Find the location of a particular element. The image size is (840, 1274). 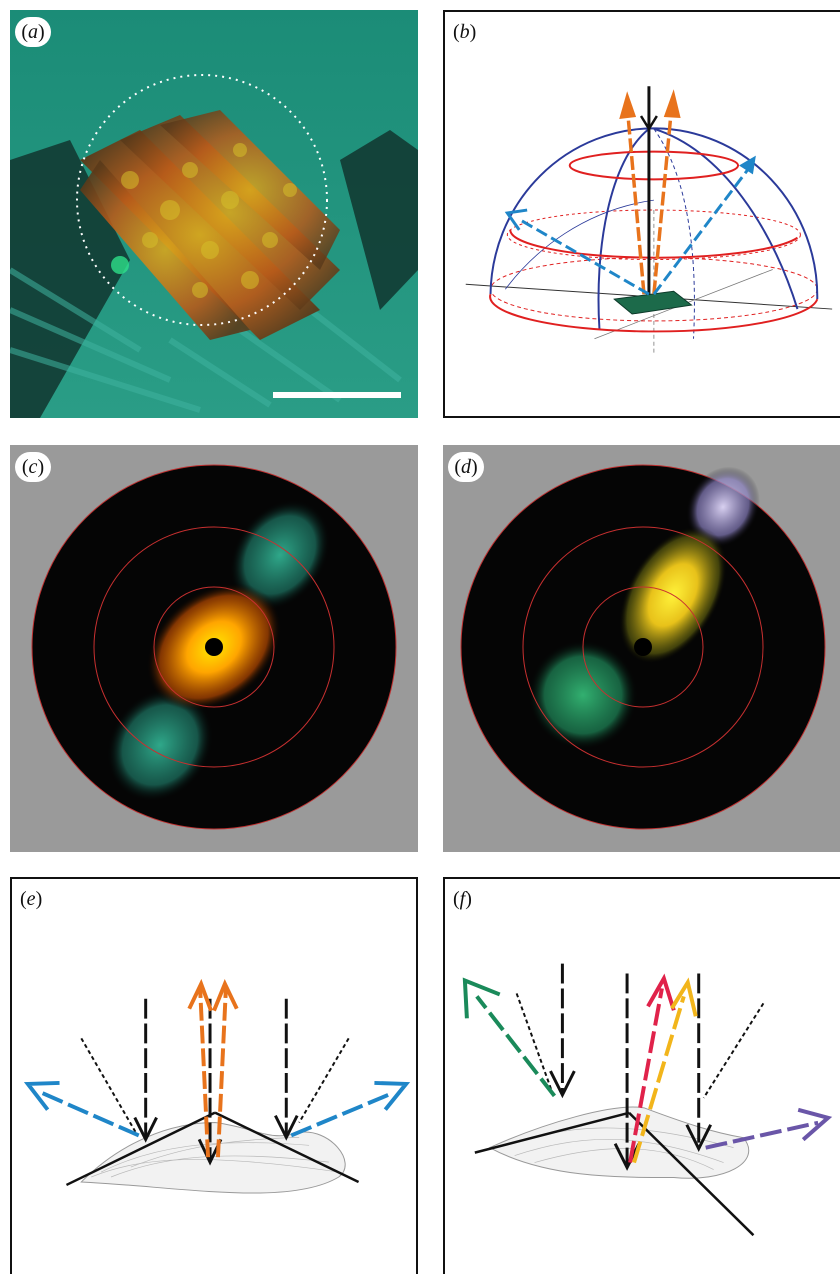

panel-label-c: (c) is located at coordinates (33, 467).